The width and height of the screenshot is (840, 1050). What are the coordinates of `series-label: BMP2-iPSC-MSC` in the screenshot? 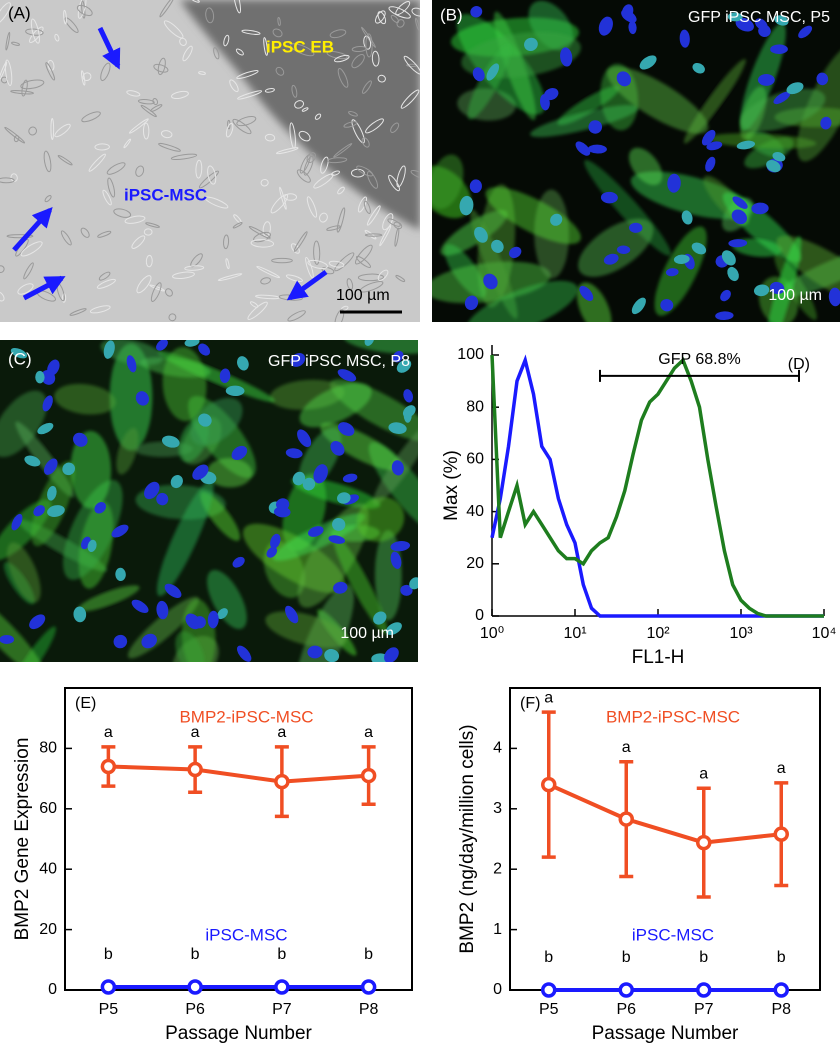 It's located at (673, 716).